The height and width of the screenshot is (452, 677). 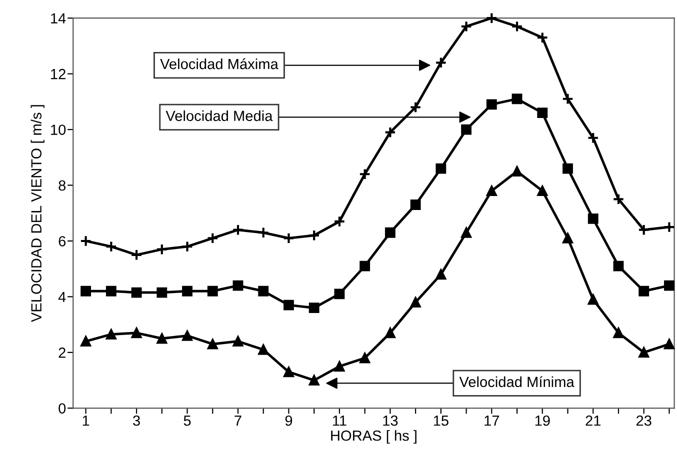 I want to click on y-tick-label: 12, so click(x=58, y=74).